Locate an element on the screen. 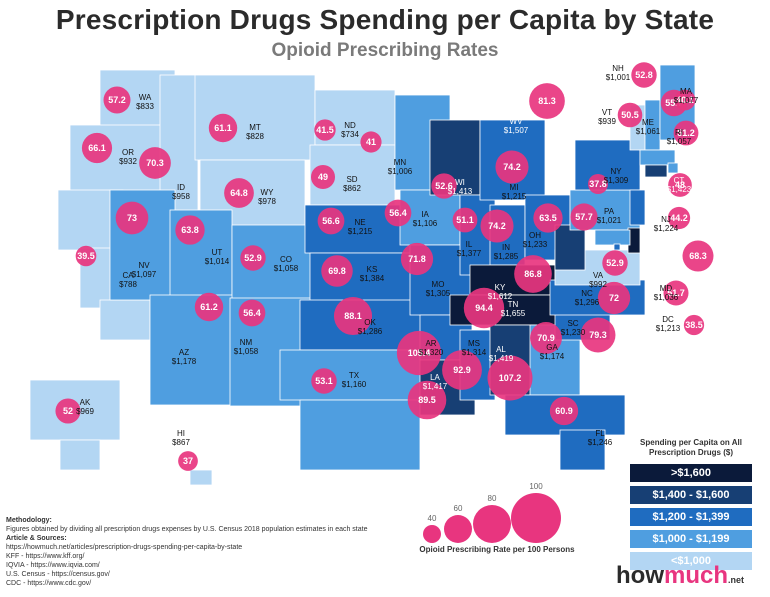  state-abbr-label: NH is located at coordinates (618, 68).